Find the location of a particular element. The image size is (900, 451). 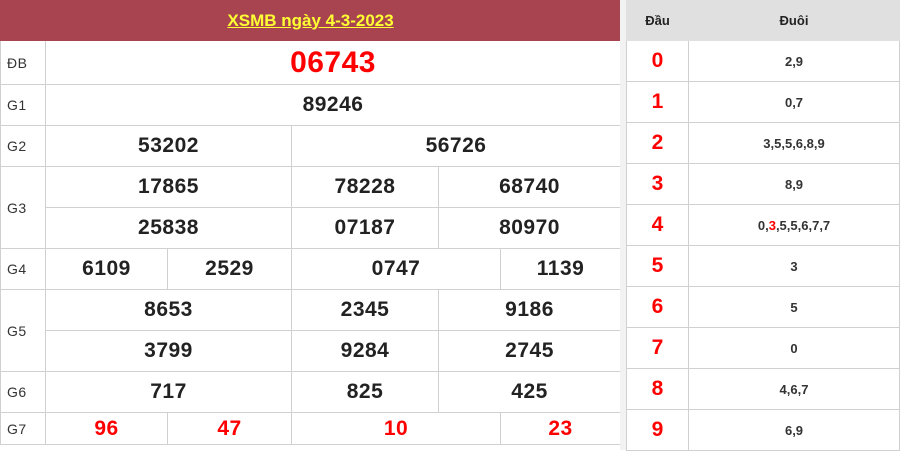

prize-row: 3799 9284 2745 is located at coordinates (311, 351).